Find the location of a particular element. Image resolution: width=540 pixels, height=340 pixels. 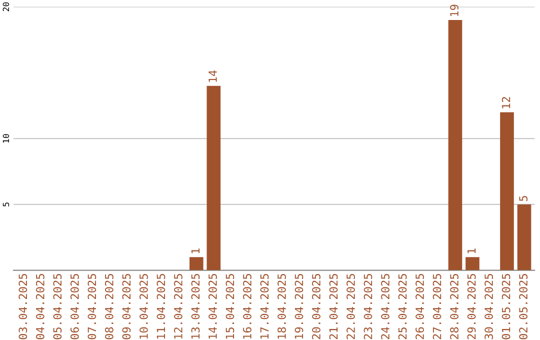

x-tick-label: 22.04.2025 is located at coordinates (350, 307).